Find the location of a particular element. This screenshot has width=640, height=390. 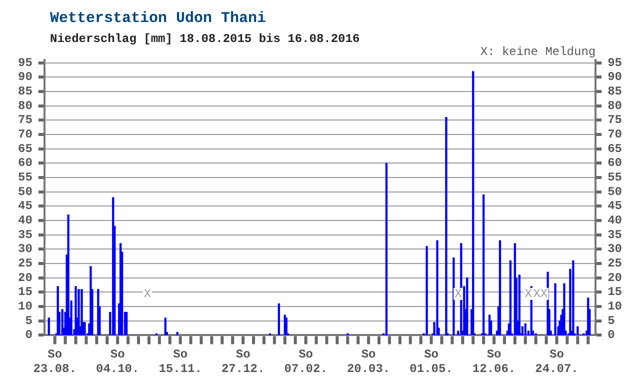

y2-tick-label: 25 is located at coordinates (615, 263).